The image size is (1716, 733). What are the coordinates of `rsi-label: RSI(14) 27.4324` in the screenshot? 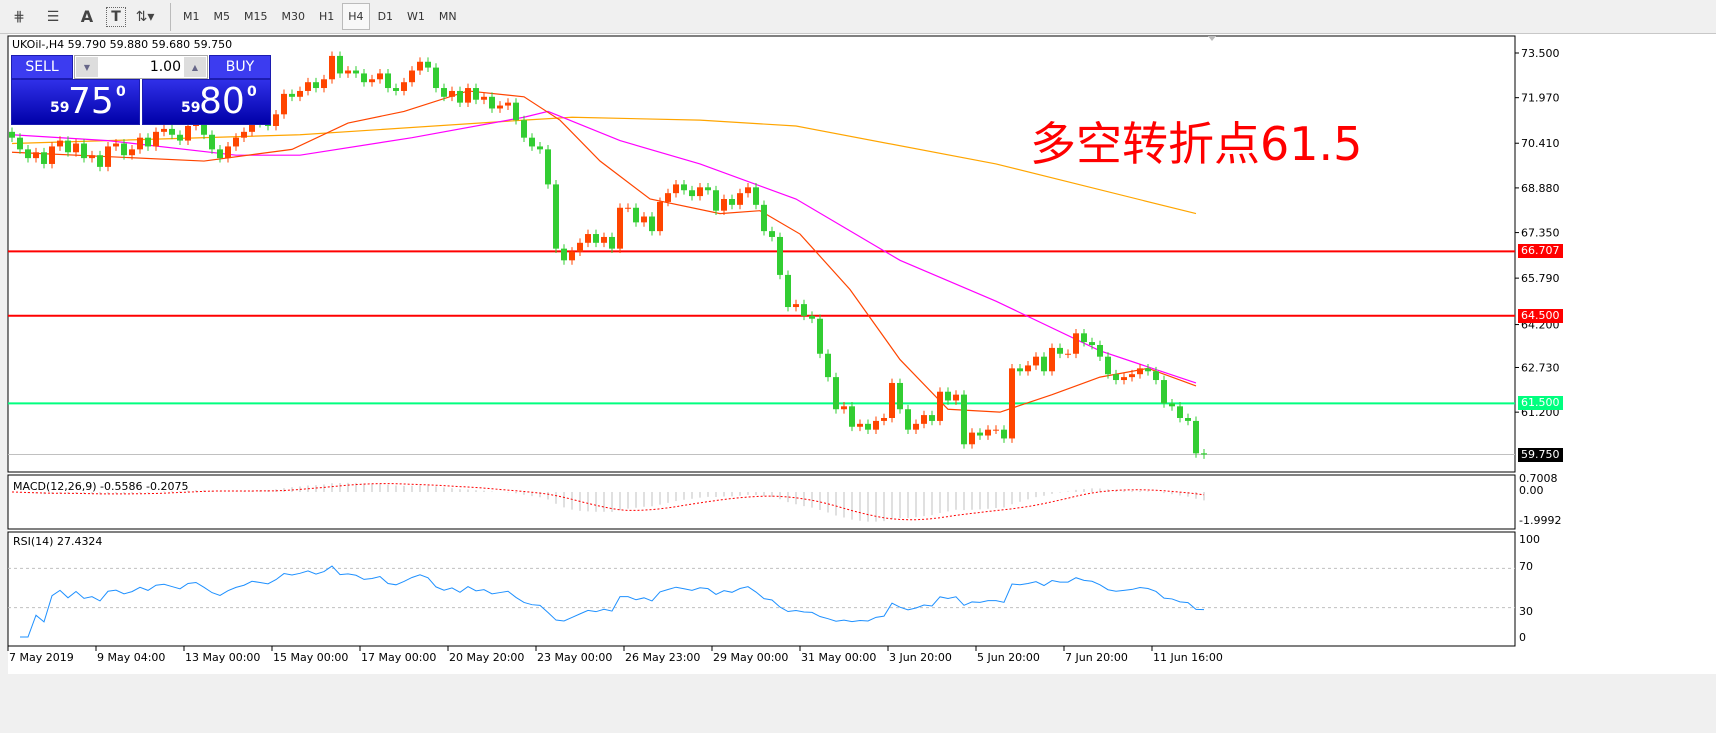 It's located at (57, 541).